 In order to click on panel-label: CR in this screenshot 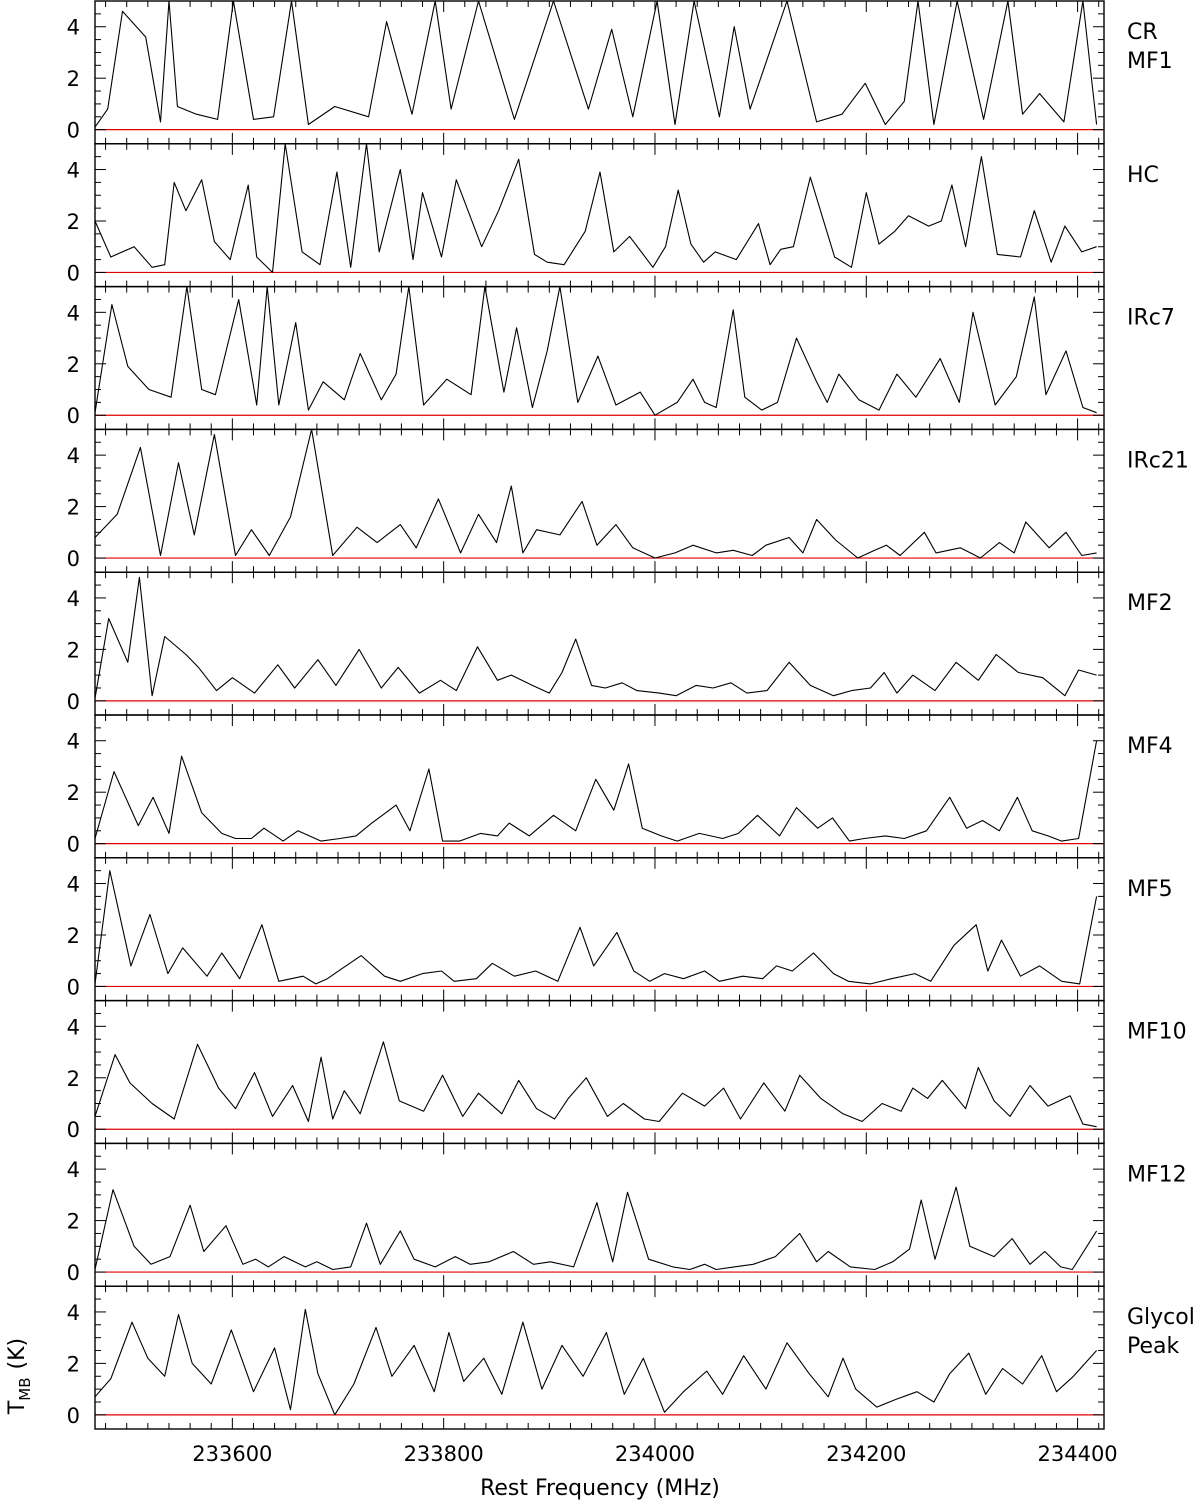, I will do `click(1142, 32)`.